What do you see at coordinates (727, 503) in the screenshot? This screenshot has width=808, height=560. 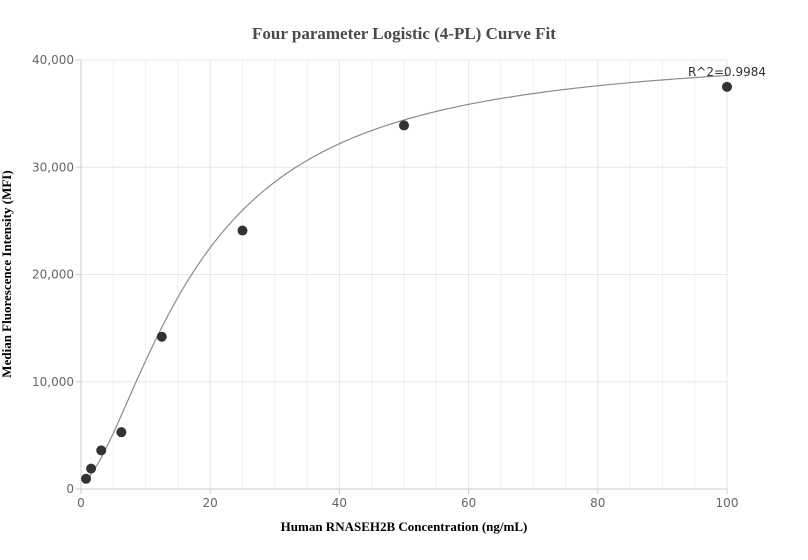 I see `x-tick-label: 100` at bounding box center [727, 503].